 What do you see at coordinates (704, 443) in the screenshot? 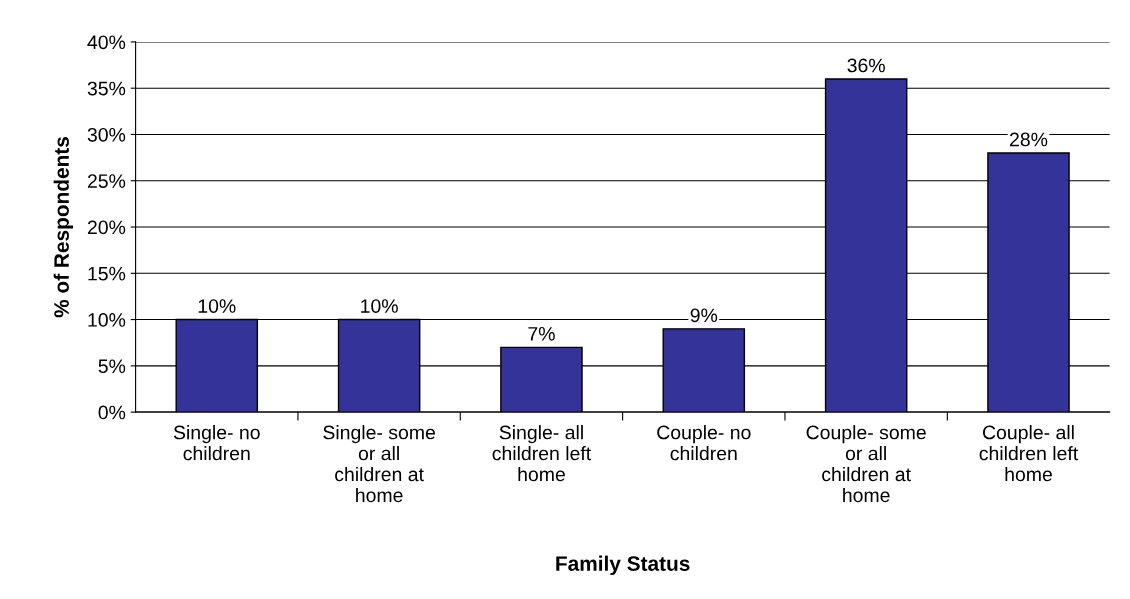
I see `x-tick-label: Couple- no children` at bounding box center [704, 443].